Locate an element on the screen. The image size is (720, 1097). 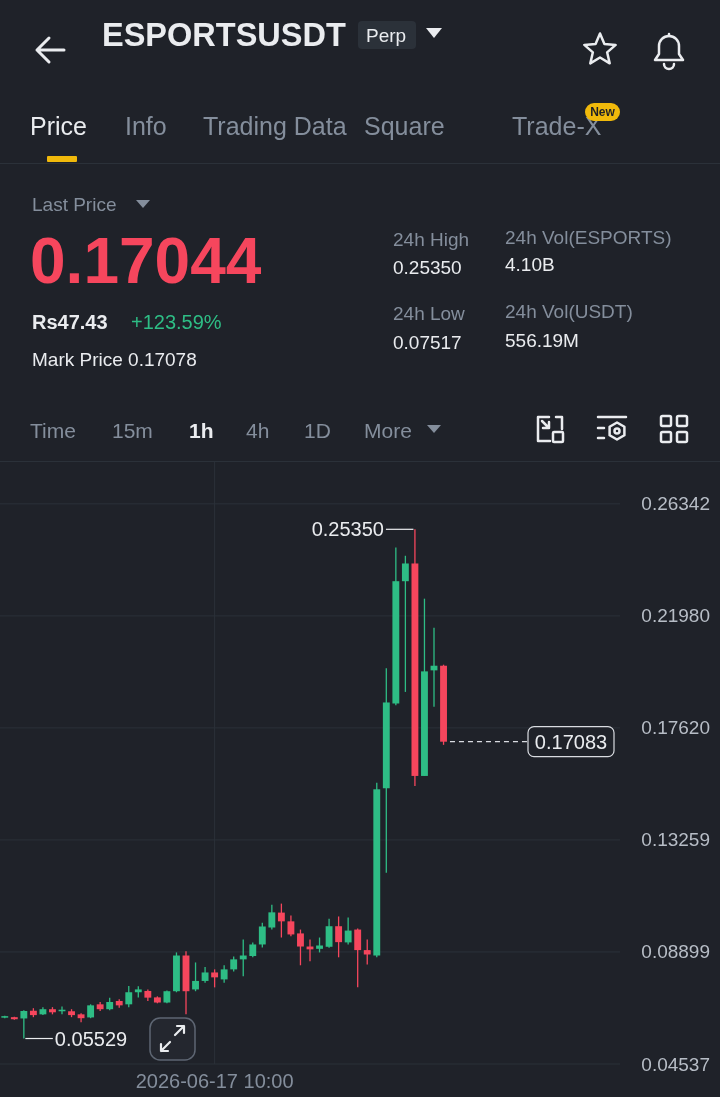
text: Last Price is located at coordinates (74, 204).